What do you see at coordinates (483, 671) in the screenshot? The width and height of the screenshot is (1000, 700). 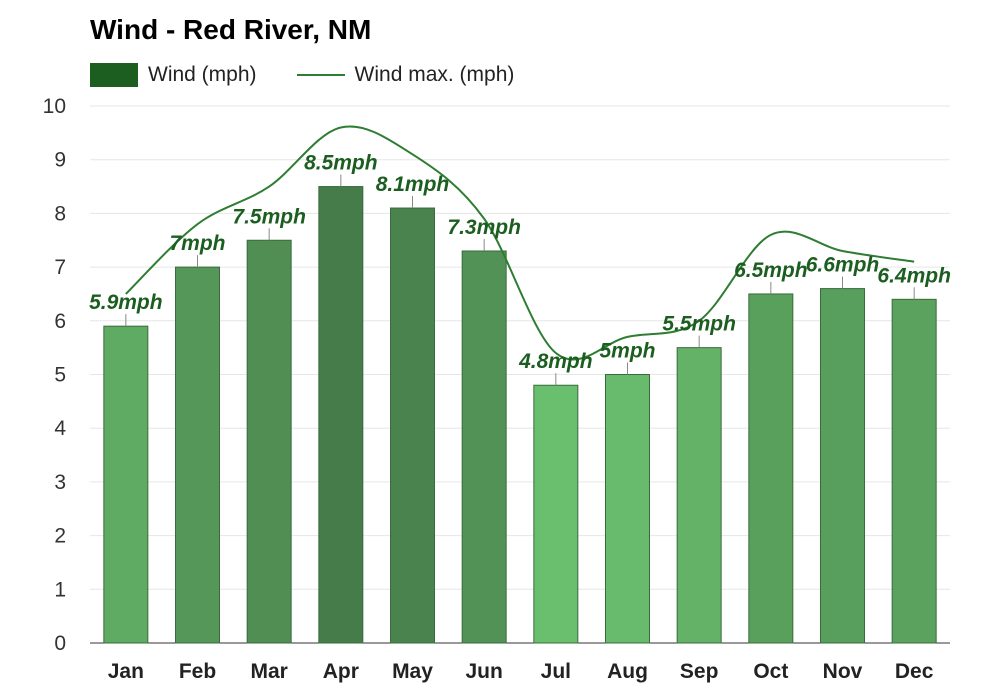 I see `x-tick-label: Jun` at bounding box center [483, 671].